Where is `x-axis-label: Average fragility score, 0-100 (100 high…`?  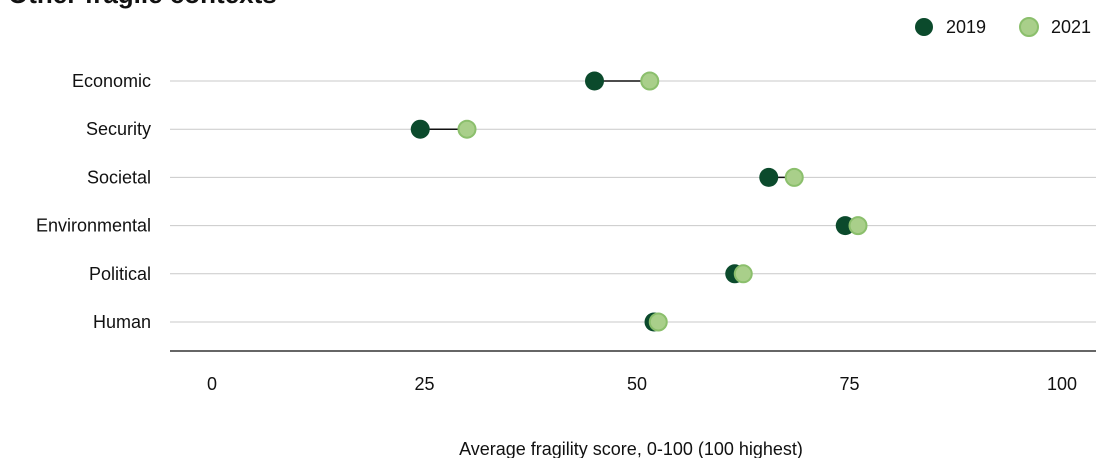
x-axis-label: Average fragility score, 0-100 (100 high… is located at coordinates (631, 448).